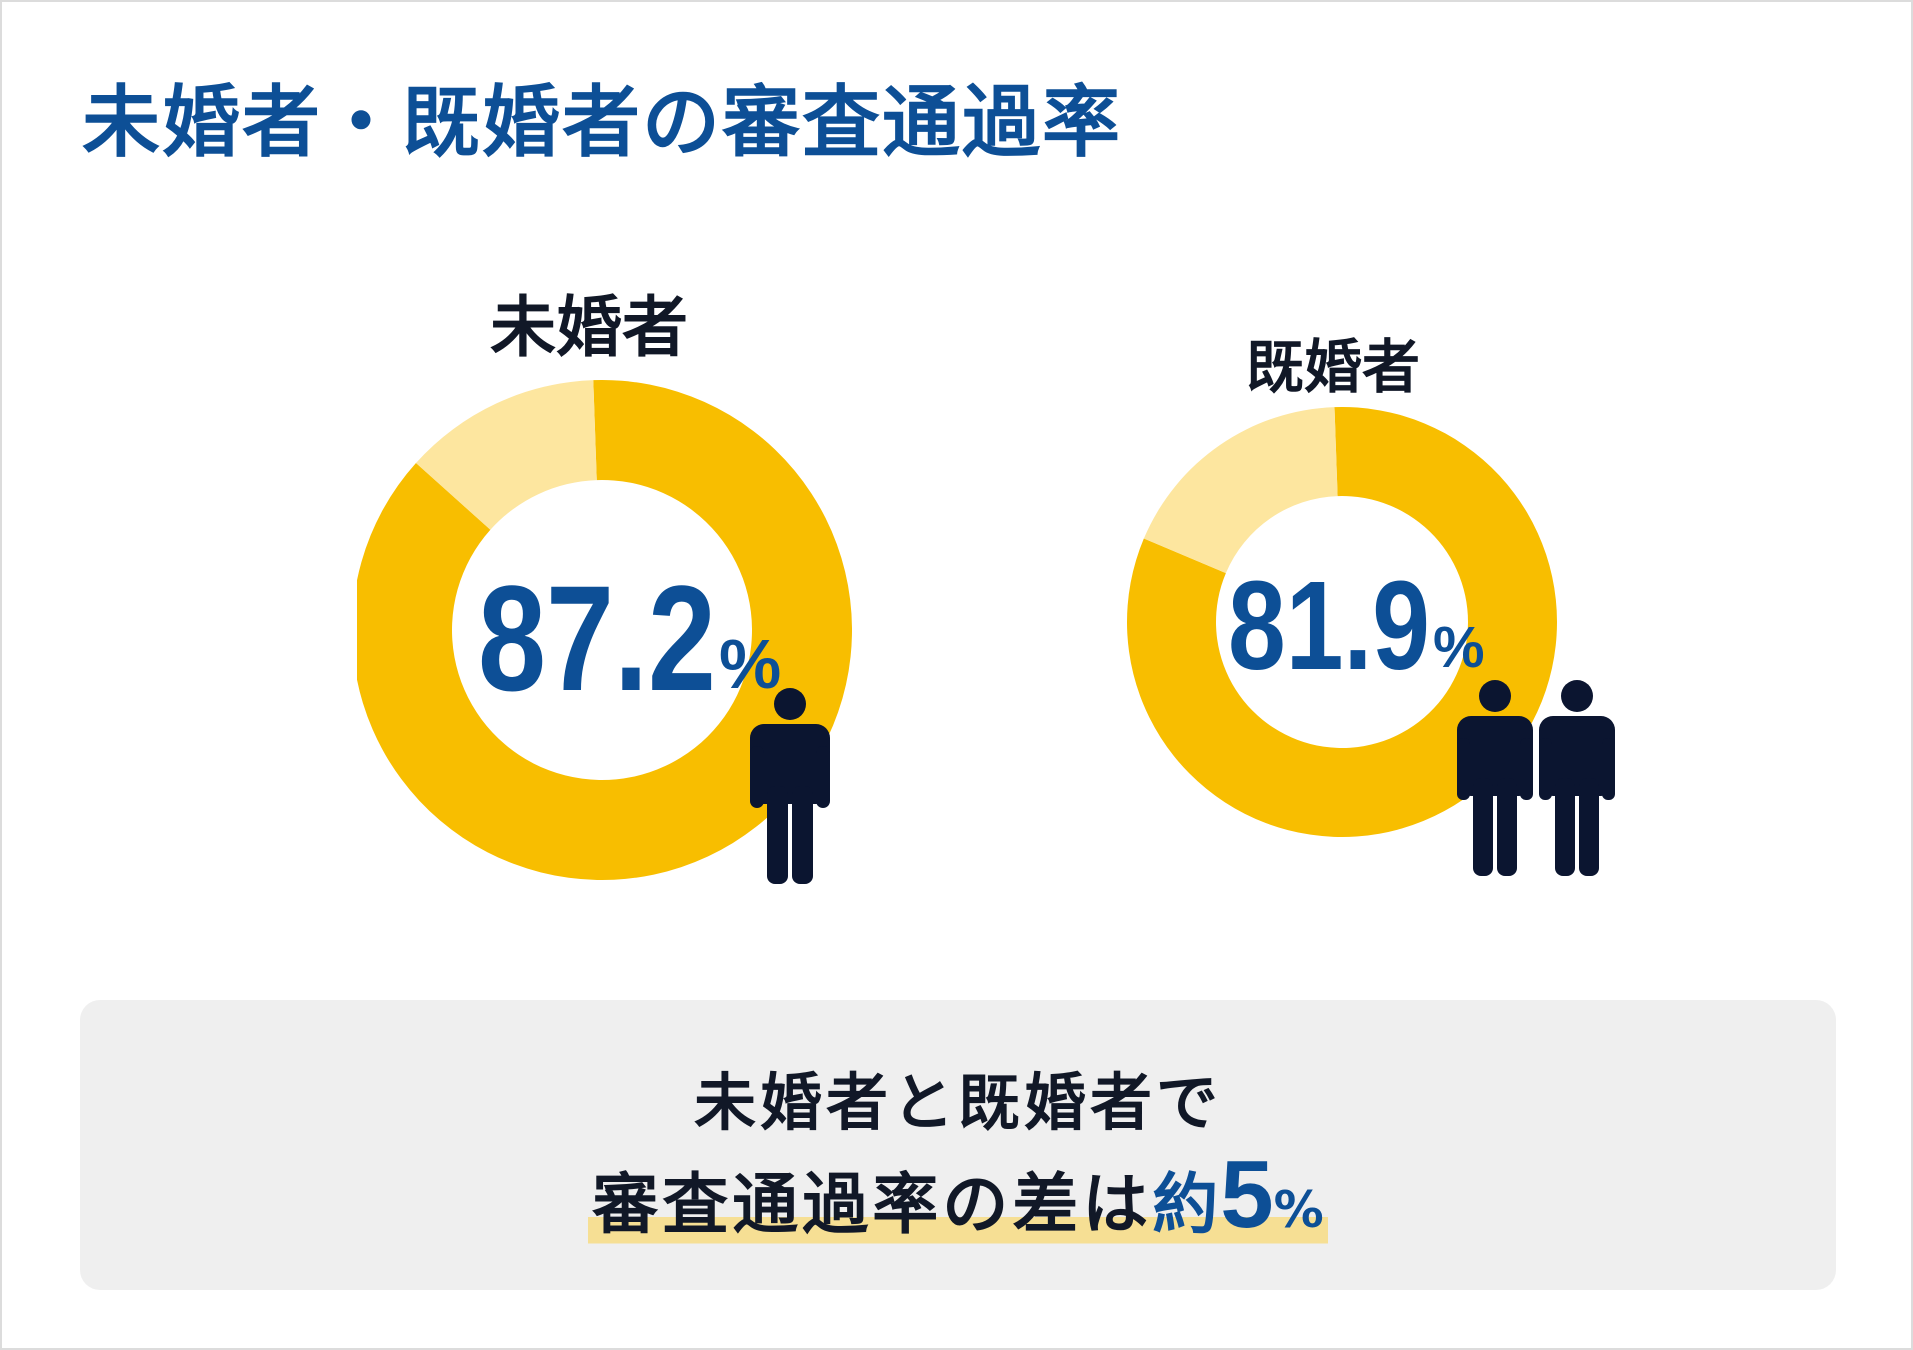 This screenshot has width=1913, height=1350. I want to click on chart-label-single: 未婚者, so click(589, 327).